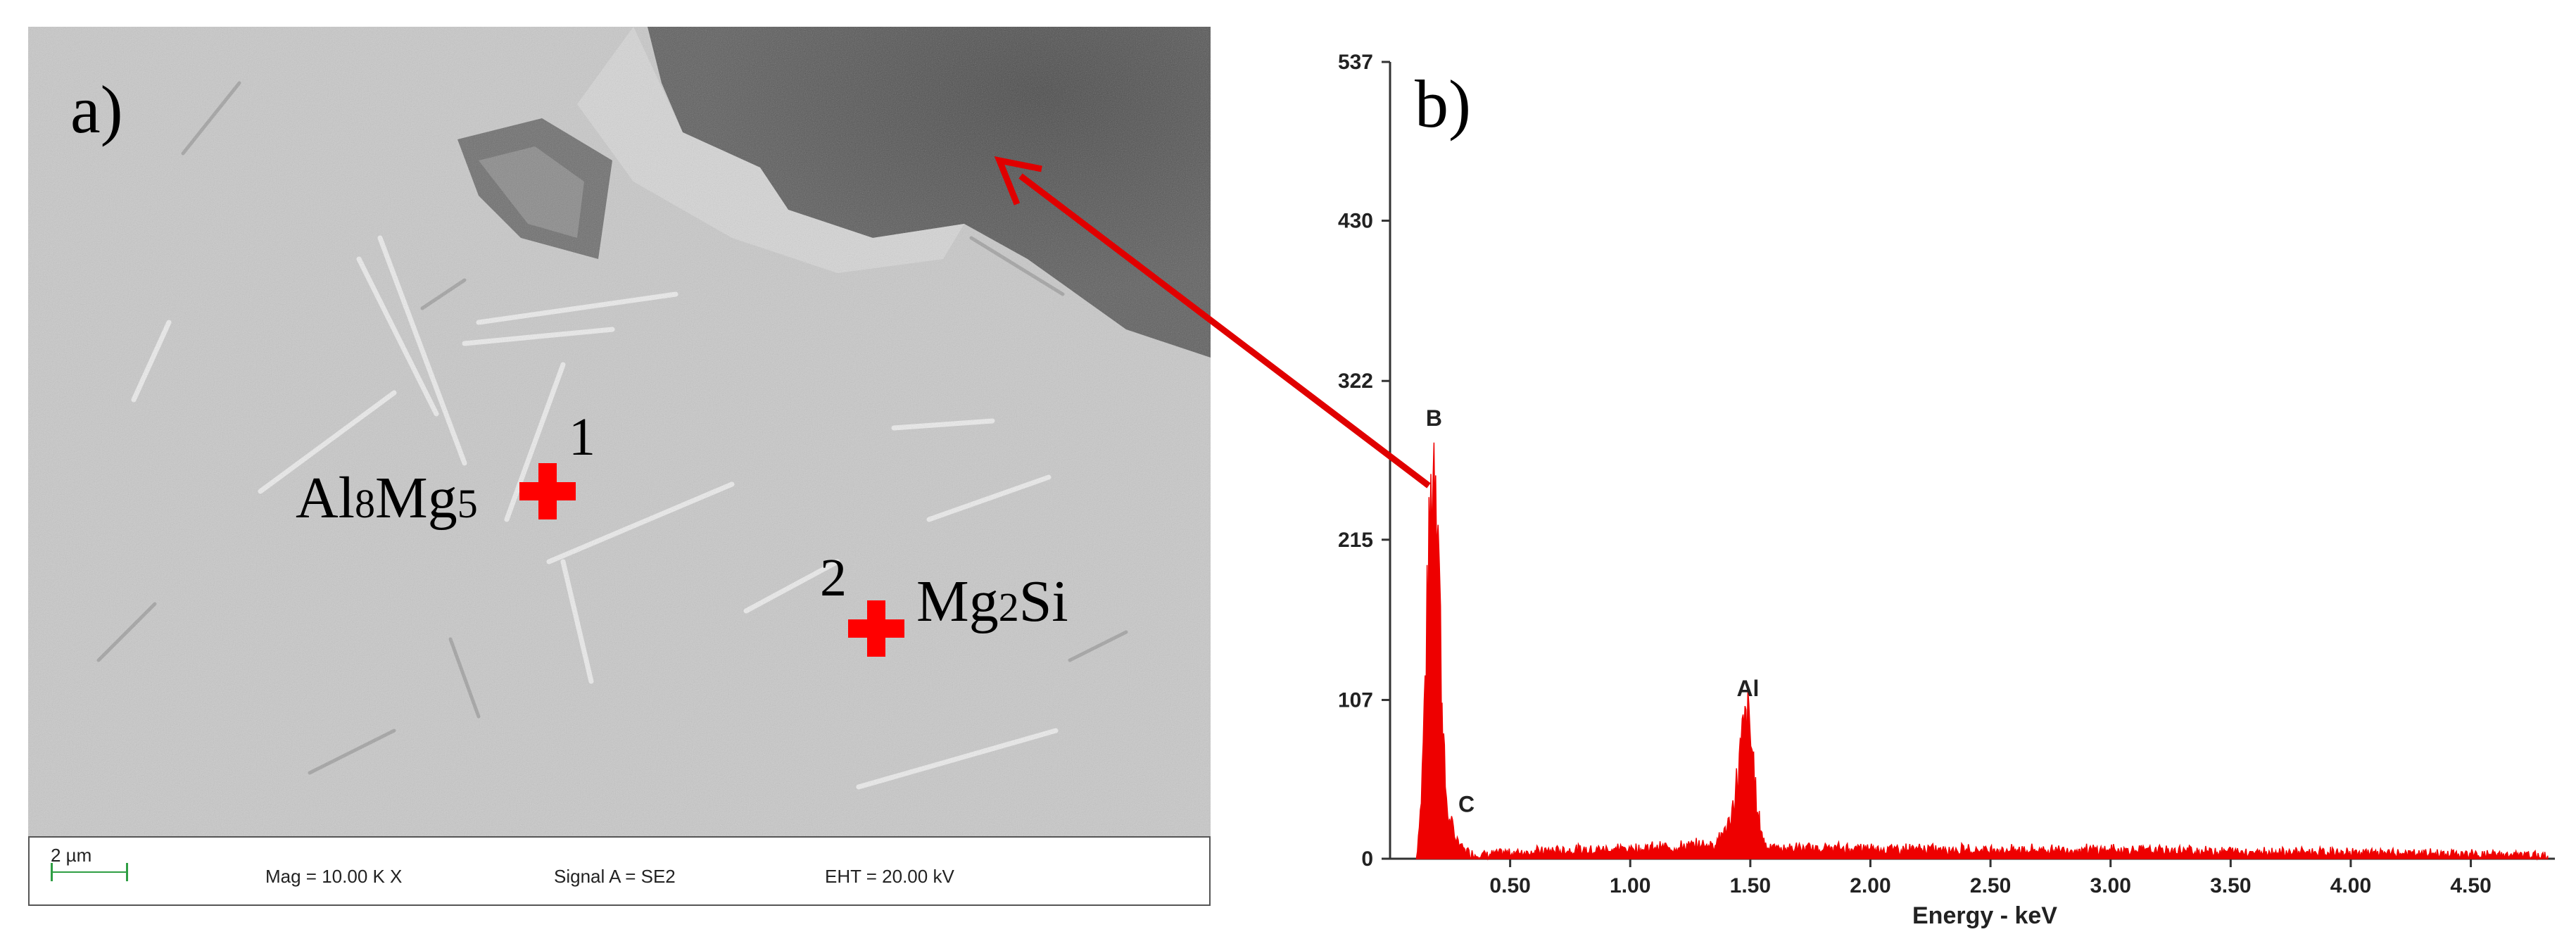 The width and height of the screenshot is (2576, 946). Describe the element at coordinates (2110, 886) in the screenshot. I see `x-tick-label: 3.00` at that location.